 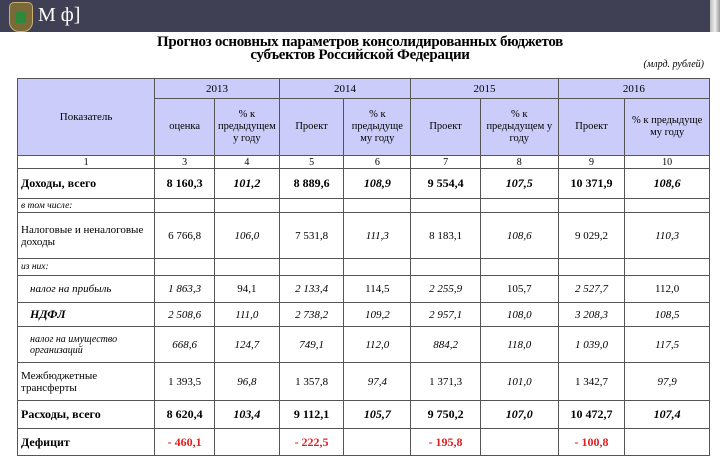 I want to click on header-year: 2013, so click(x=217, y=88).